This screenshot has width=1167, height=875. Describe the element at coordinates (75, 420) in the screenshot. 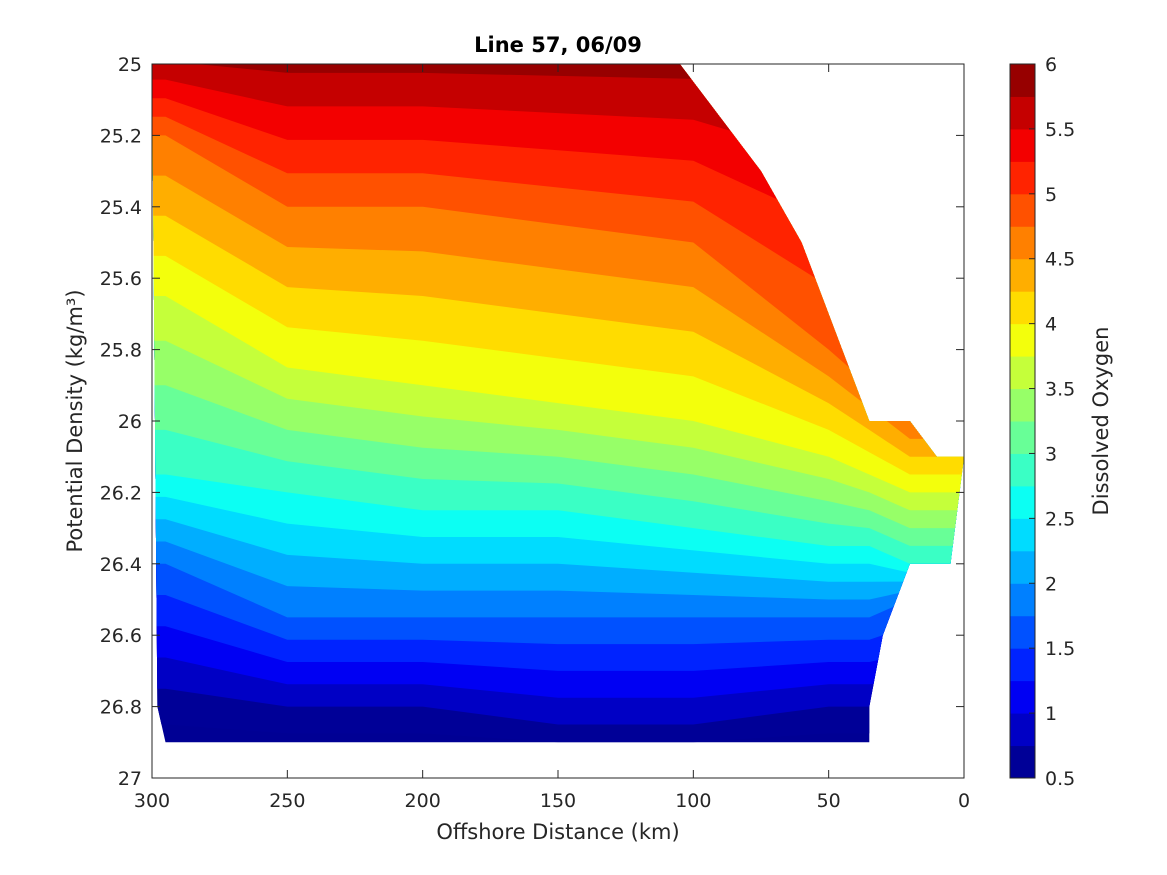

I see `y-axis-label: Potential Density (kg/m³)` at that location.